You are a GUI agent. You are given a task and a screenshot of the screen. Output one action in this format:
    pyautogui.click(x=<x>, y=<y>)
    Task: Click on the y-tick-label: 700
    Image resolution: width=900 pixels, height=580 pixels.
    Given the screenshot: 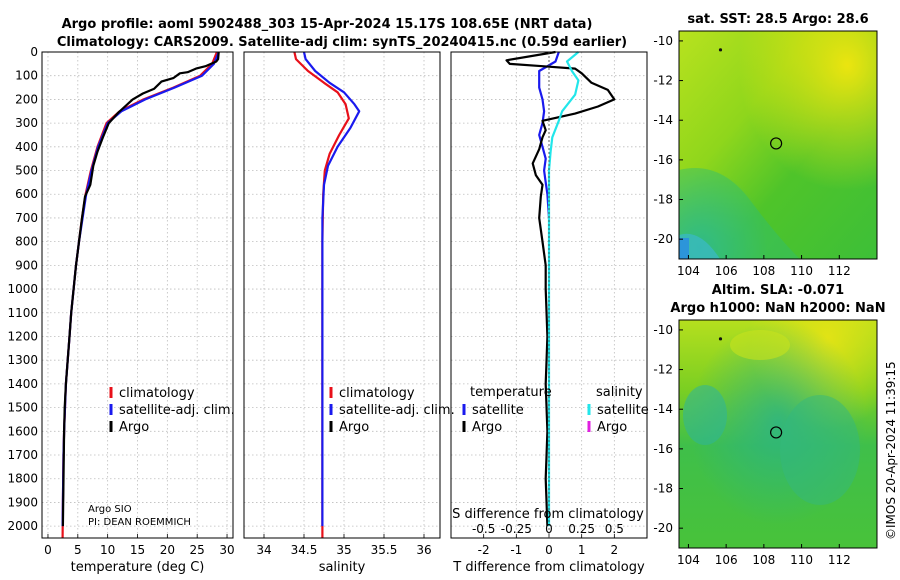 What is the action you would take?
    pyautogui.click(x=26, y=218)
    